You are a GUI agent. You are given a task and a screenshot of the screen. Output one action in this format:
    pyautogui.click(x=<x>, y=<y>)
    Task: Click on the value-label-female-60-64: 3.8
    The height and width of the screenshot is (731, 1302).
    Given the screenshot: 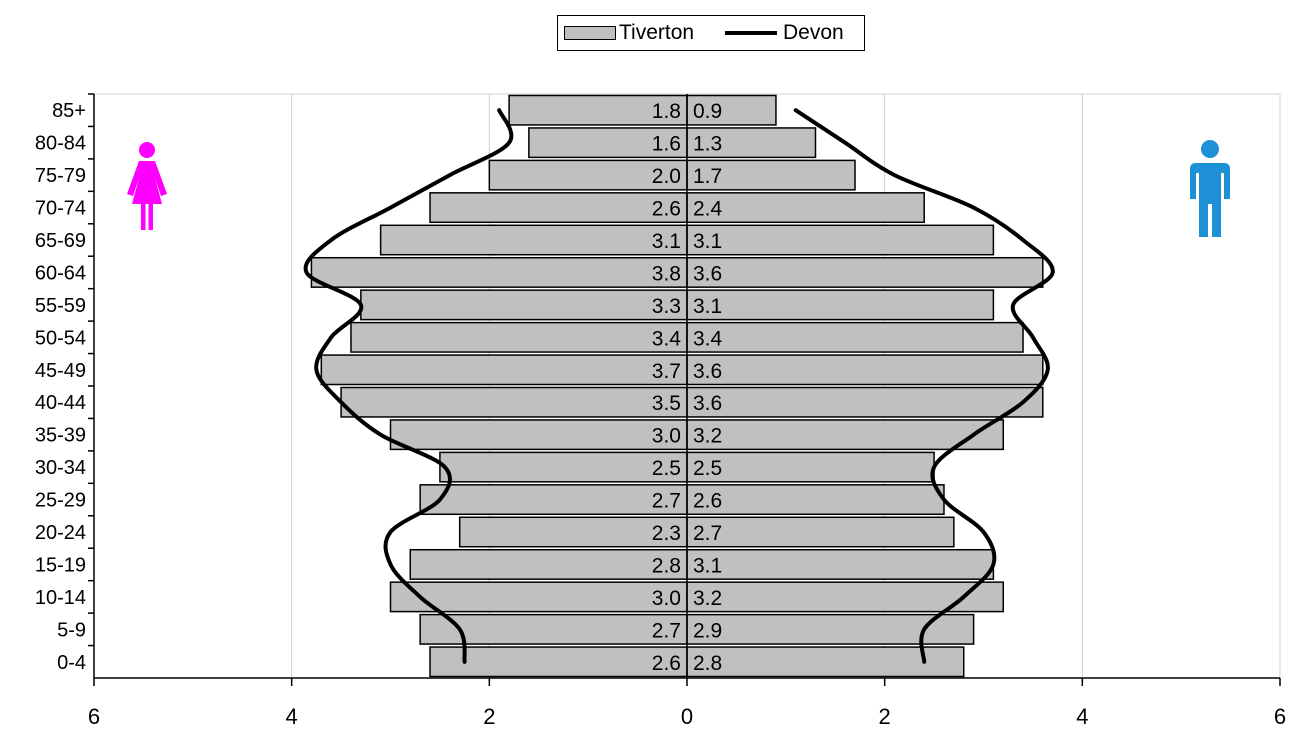 What is the action you would take?
    pyautogui.click(x=666, y=273)
    